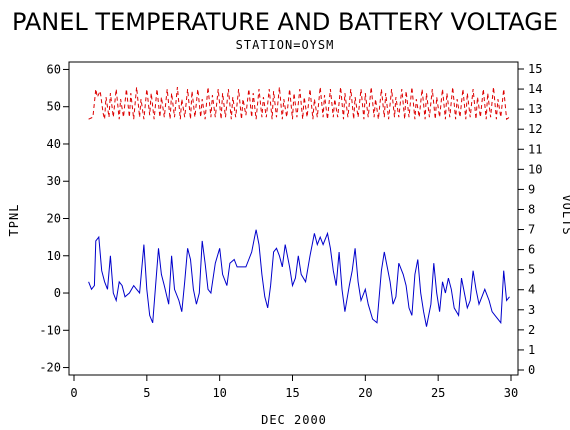  I want to click on y-right-tick-label: 9, so click(531, 189).